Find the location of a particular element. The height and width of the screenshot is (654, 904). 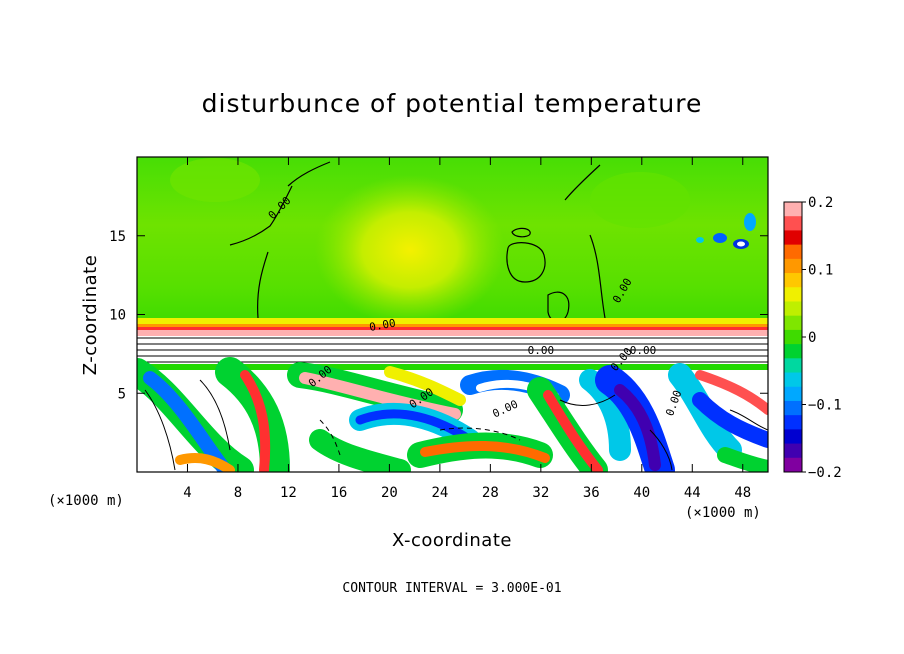

colorbar-tick-label: 0 is located at coordinates (812, 338).